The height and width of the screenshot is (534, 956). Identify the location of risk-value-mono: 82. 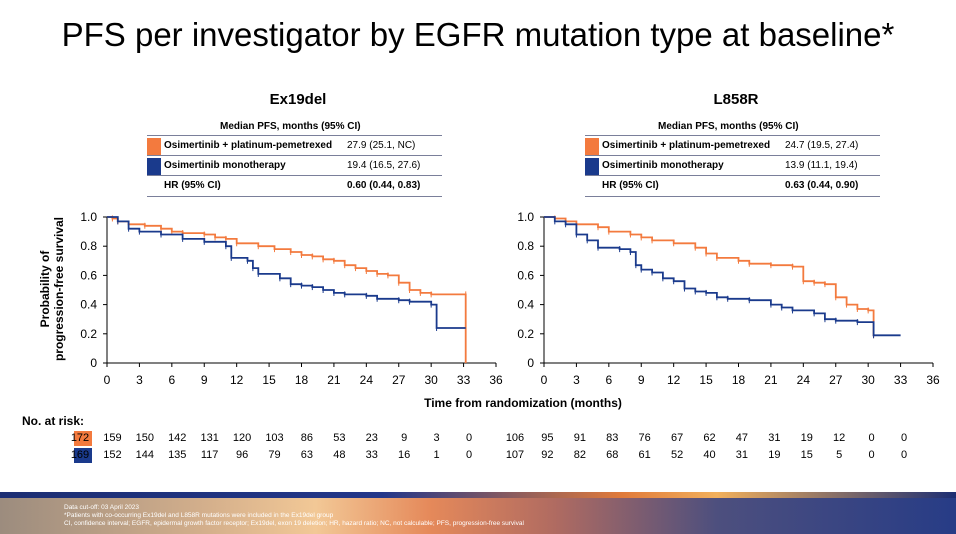
(579, 455).